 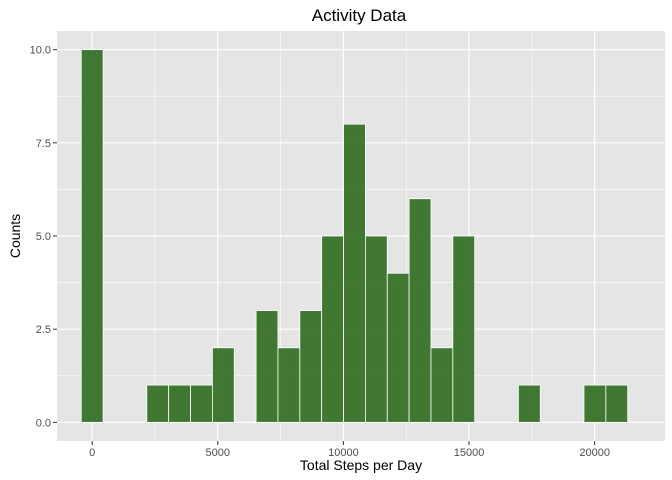 I want to click on x-axis: 0 5000 10000 15000 20000, so click(x=349, y=450).